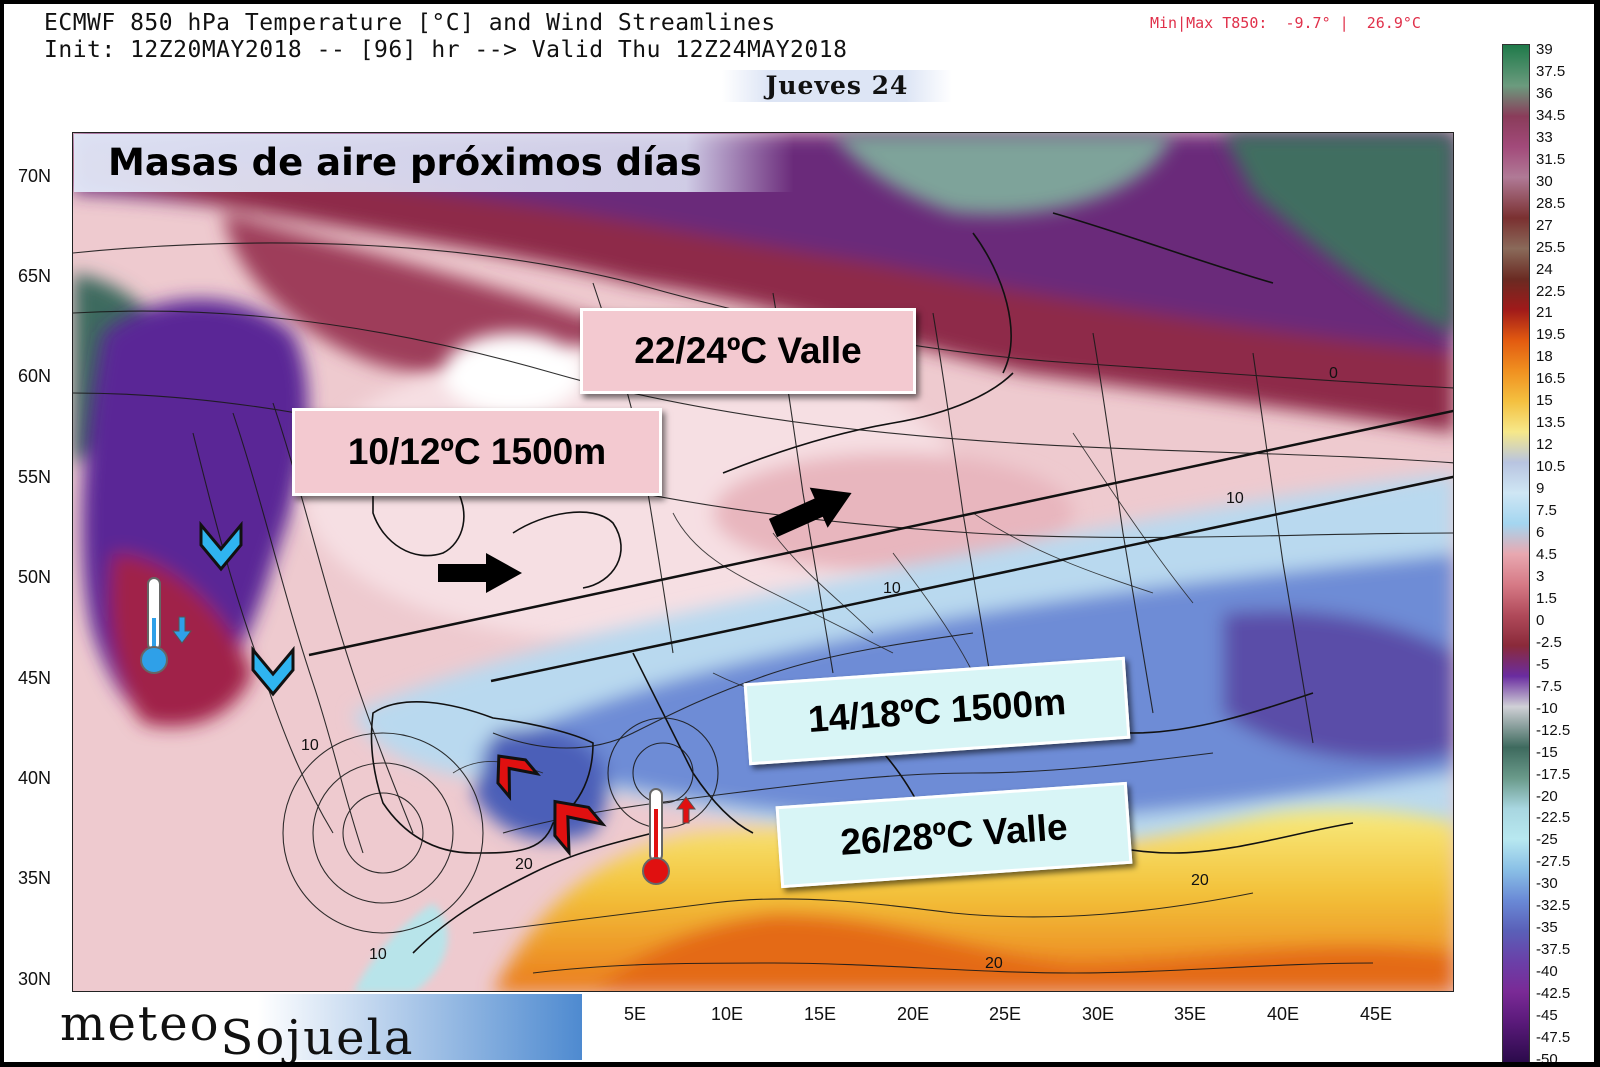  What do you see at coordinates (1544, 401) in the screenshot?
I see `colorbar-tick-label: 15` at bounding box center [1544, 401].